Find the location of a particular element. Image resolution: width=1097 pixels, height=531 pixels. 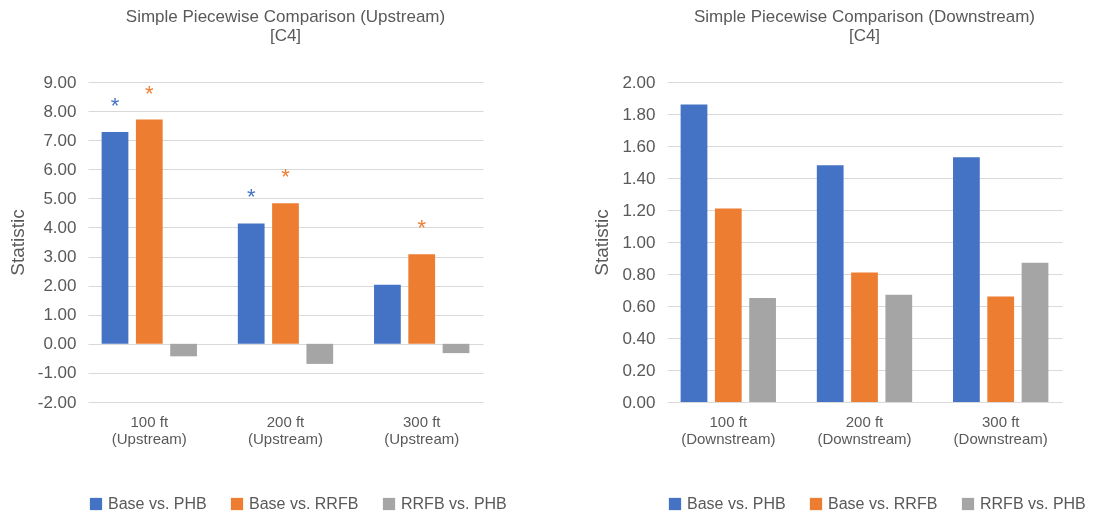

y-tick-label: 5.00 is located at coordinates (60, 198).